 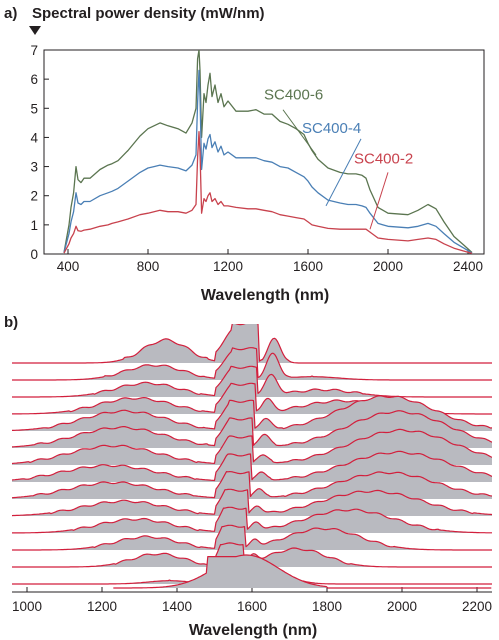 What do you see at coordinates (34, 137) in the screenshot?
I see `y-tick-label: 4` at bounding box center [34, 137].